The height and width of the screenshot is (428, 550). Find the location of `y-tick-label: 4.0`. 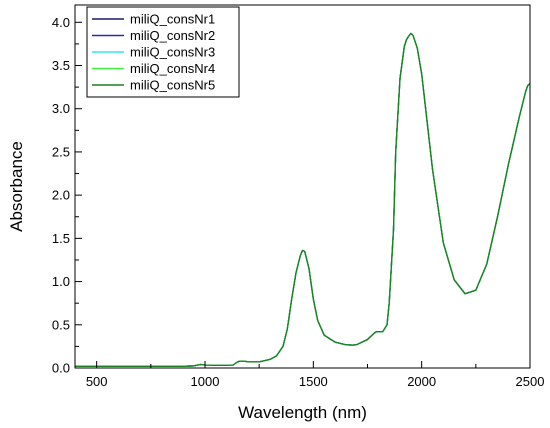

y-tick-label: 4.0 is located at coordinates (61, 22).